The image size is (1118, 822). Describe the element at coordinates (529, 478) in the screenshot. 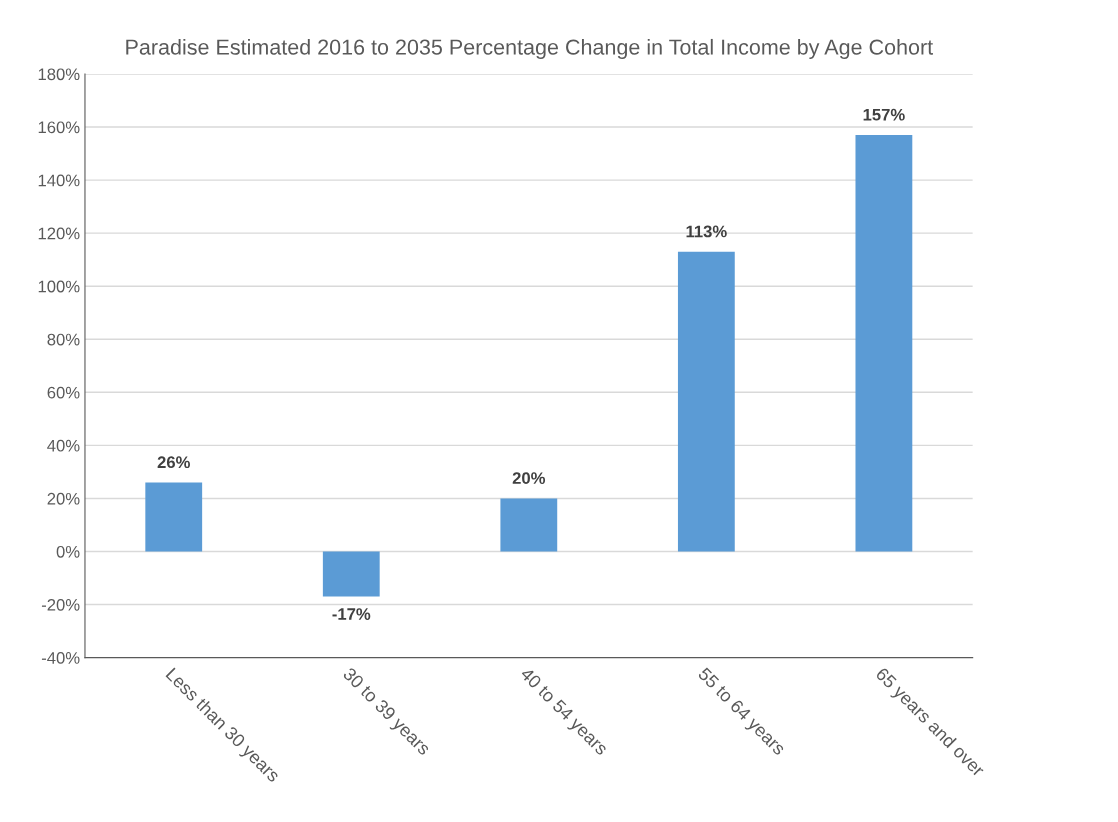

I see `data-label: 20%` at that location.